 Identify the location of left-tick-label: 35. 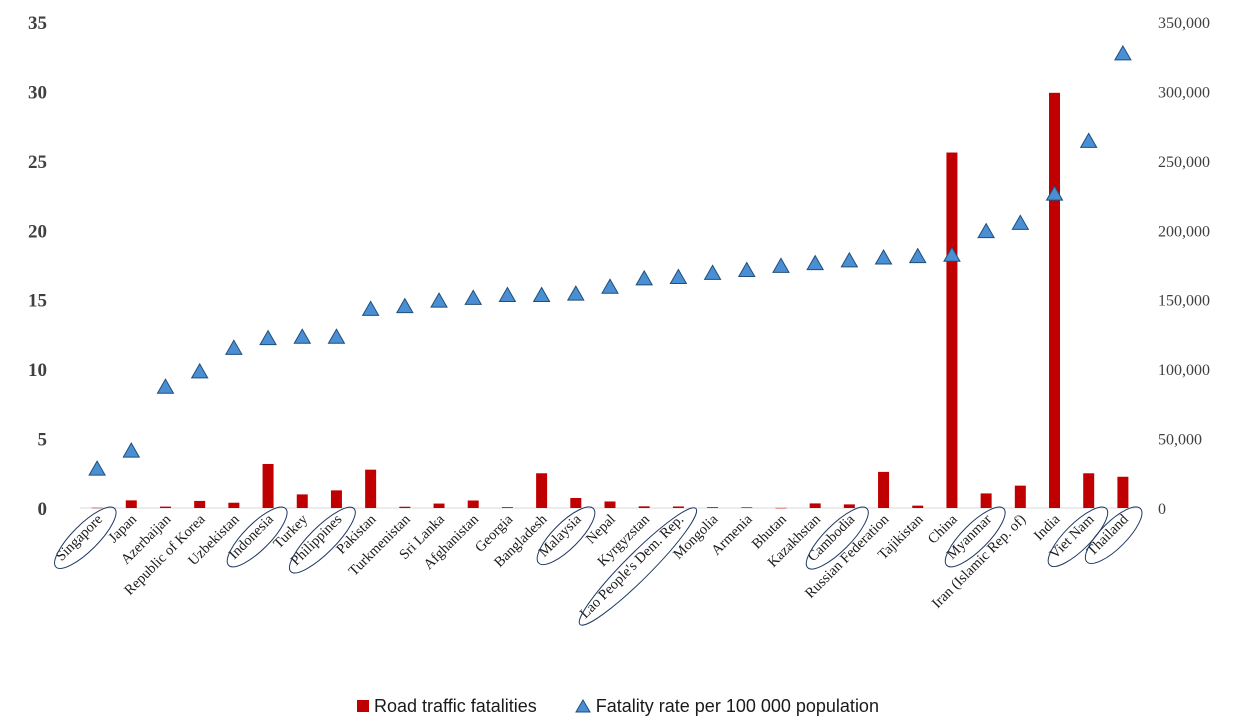
(37, 23).